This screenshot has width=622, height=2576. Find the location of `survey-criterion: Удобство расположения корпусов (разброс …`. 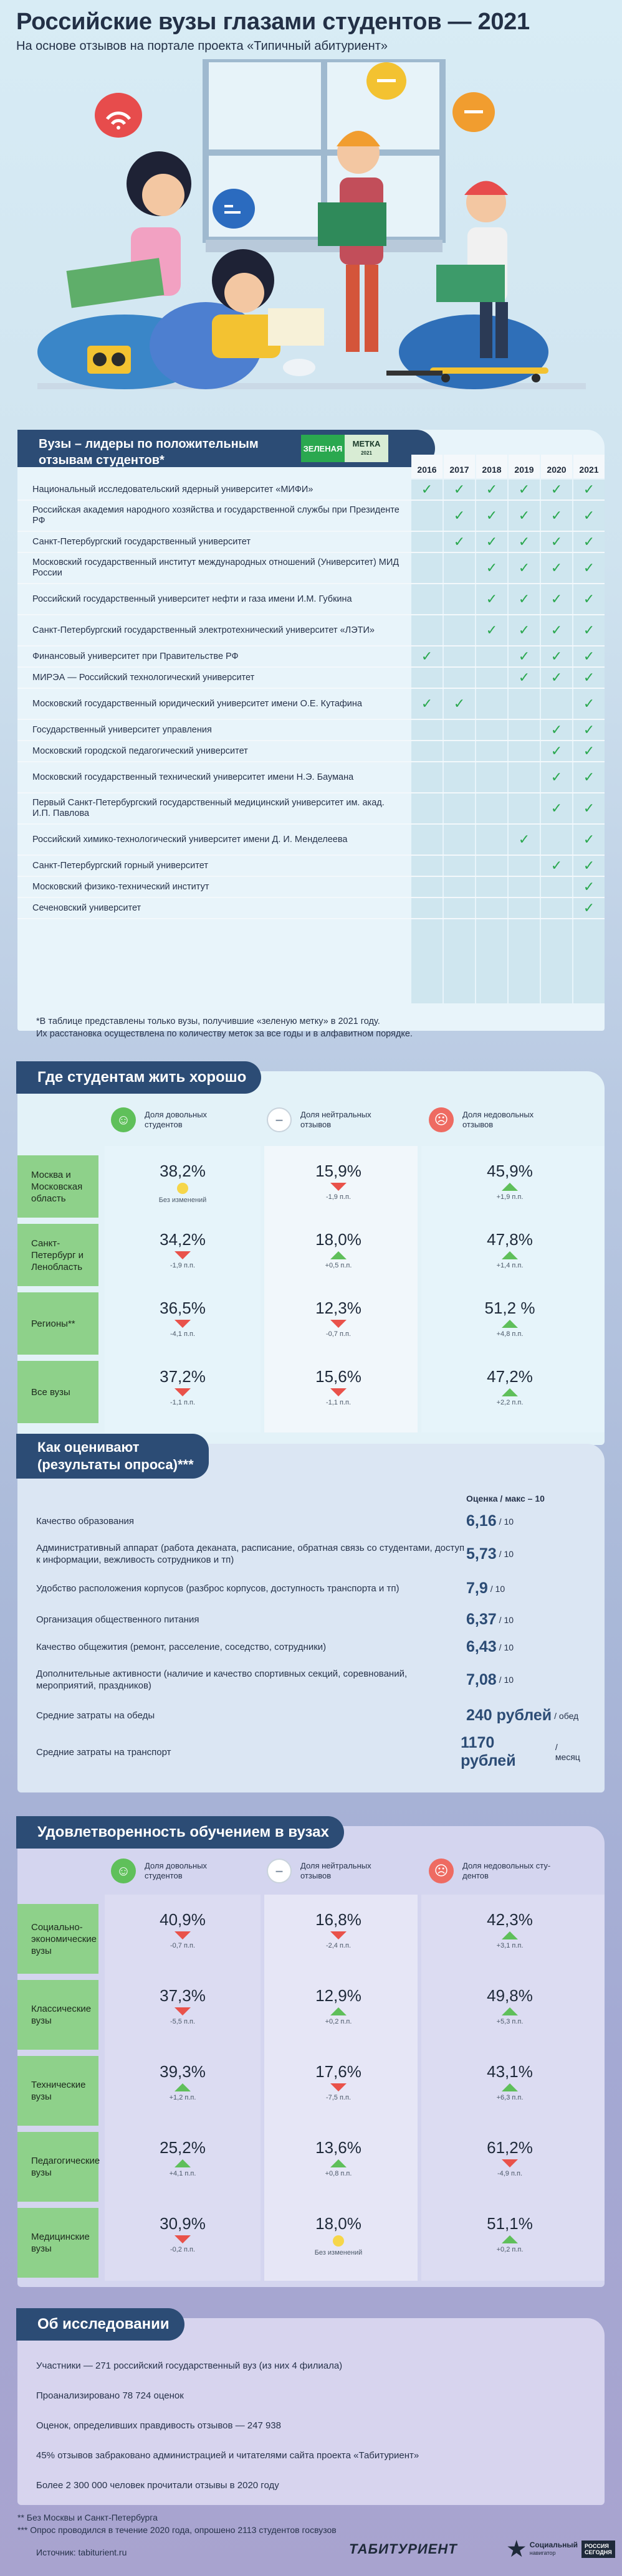

survey-criterion: Удобство расположения корпусов (разброс … is located at coordinates (218, 1588).